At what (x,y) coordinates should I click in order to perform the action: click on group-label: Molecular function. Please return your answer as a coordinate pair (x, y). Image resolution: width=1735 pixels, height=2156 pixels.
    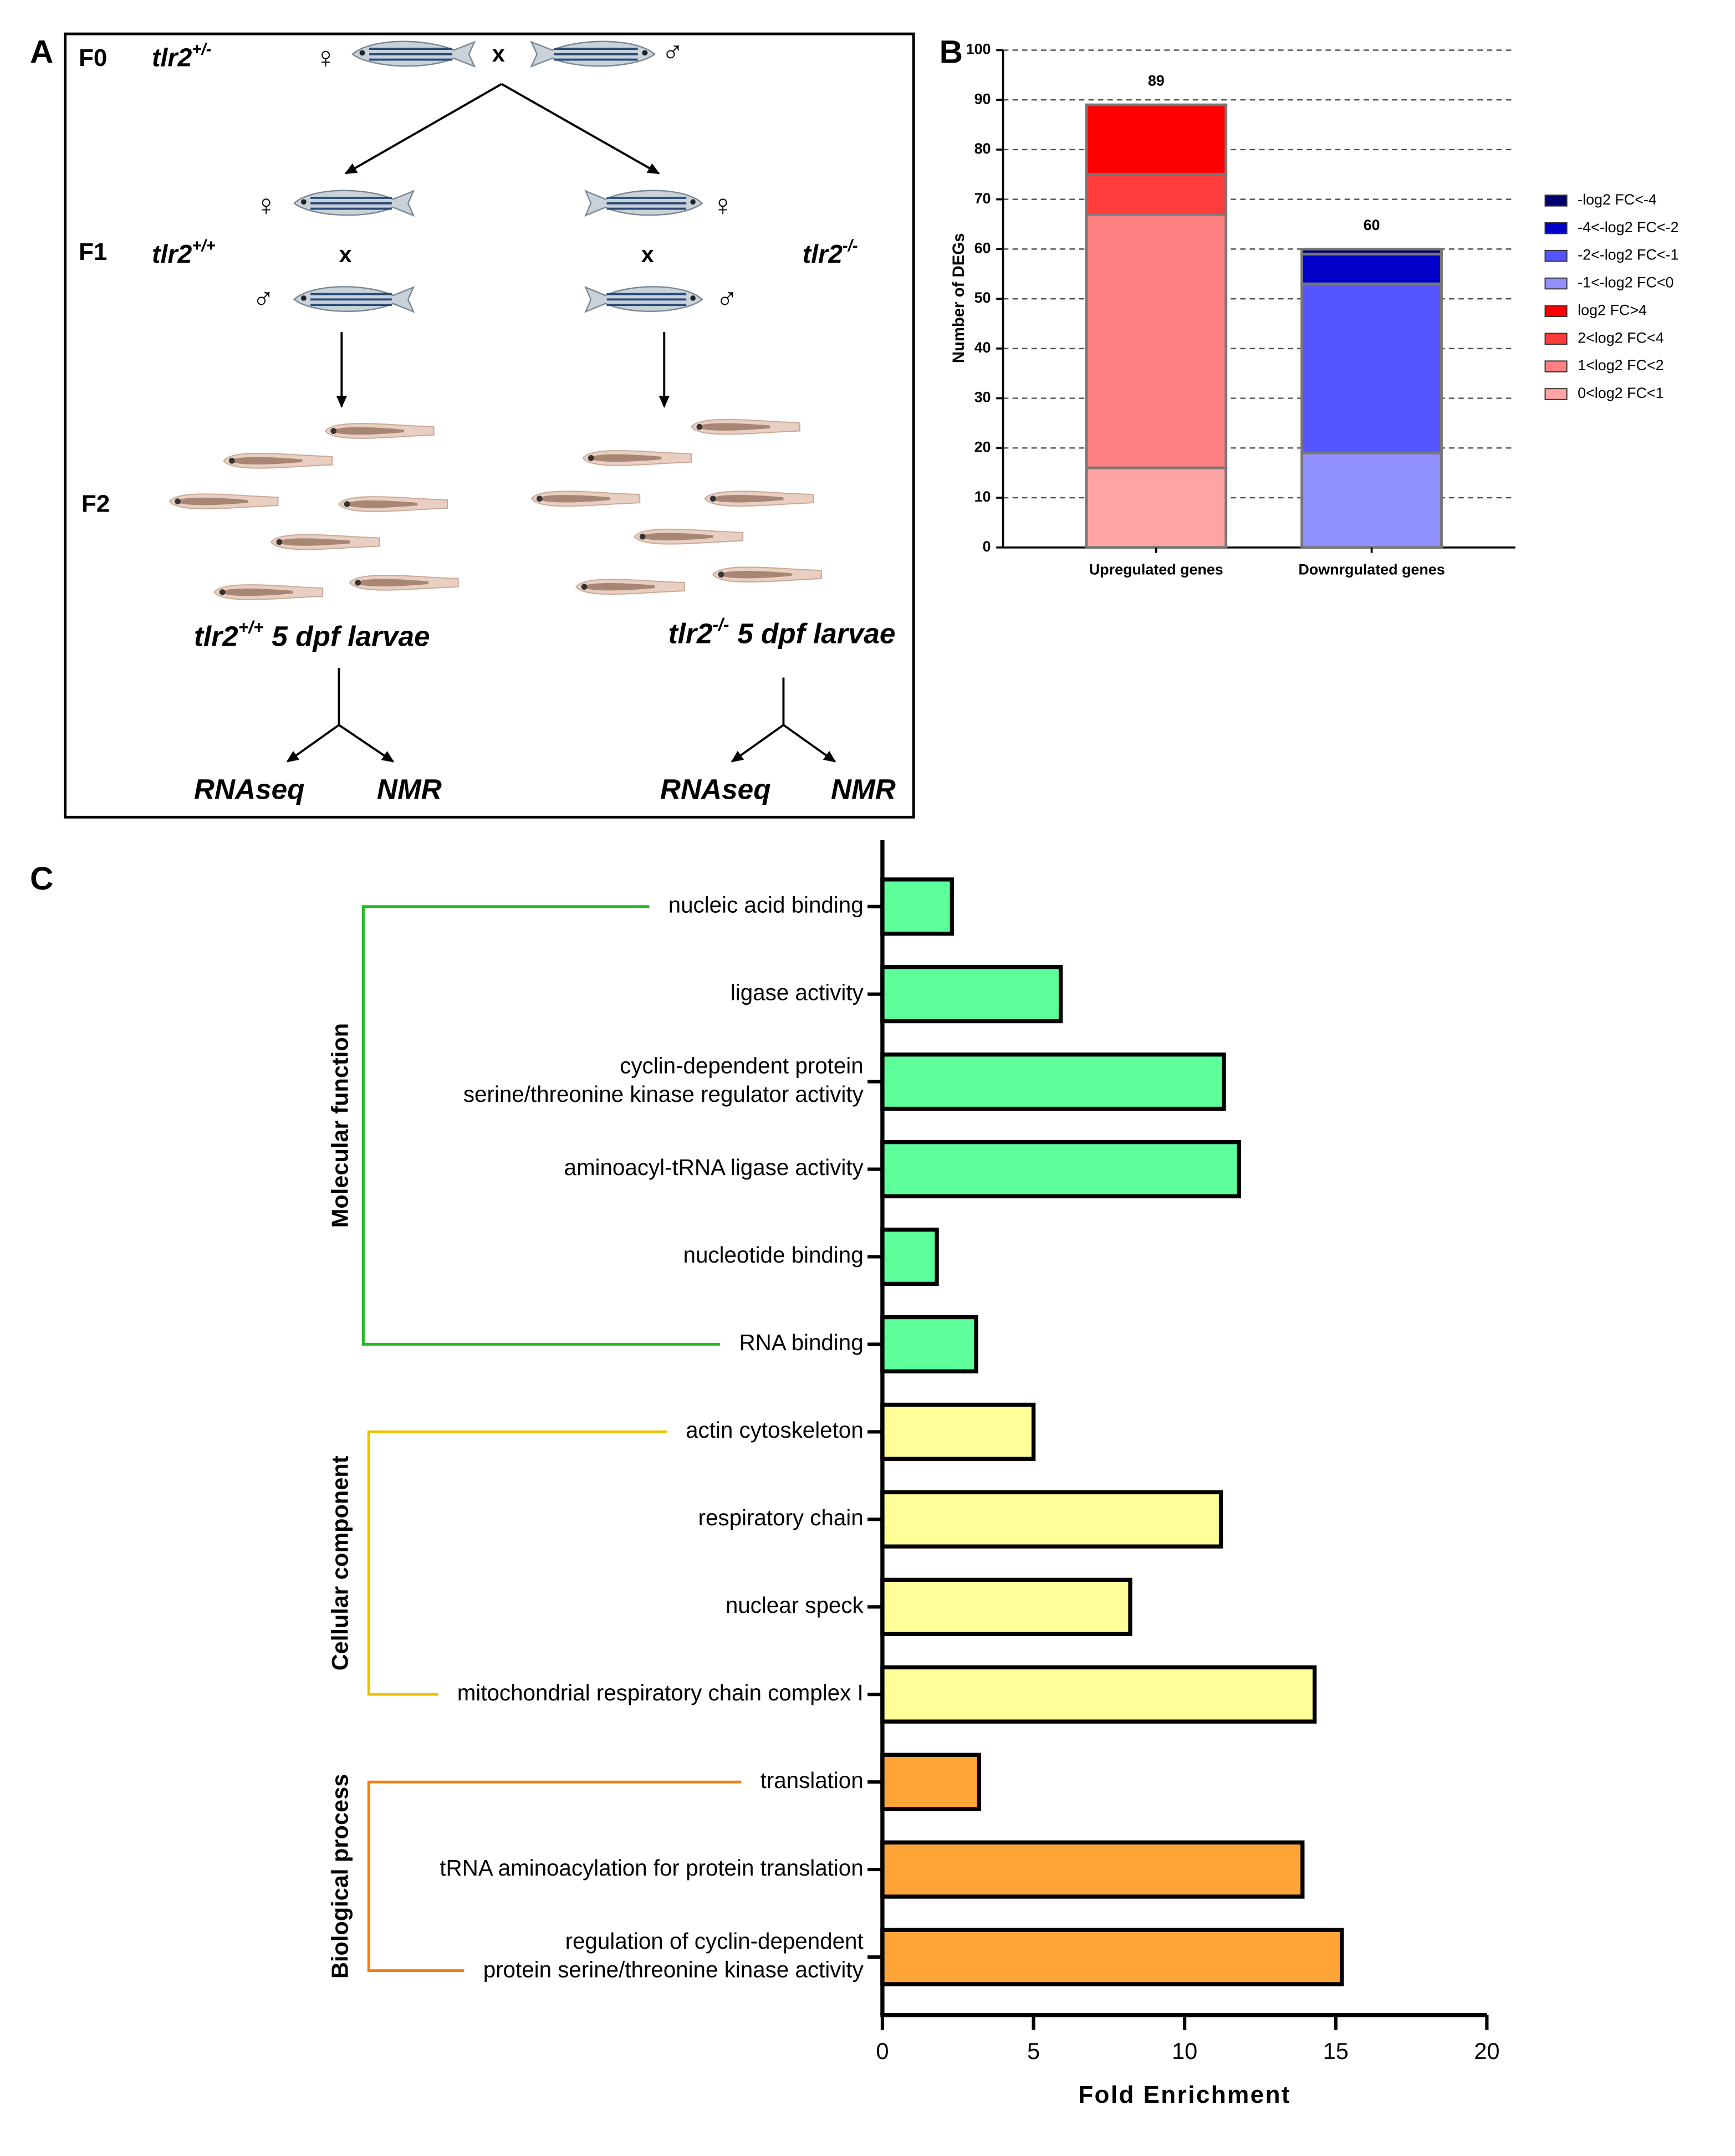
    Looking at the image, I should click on (339, 1125).